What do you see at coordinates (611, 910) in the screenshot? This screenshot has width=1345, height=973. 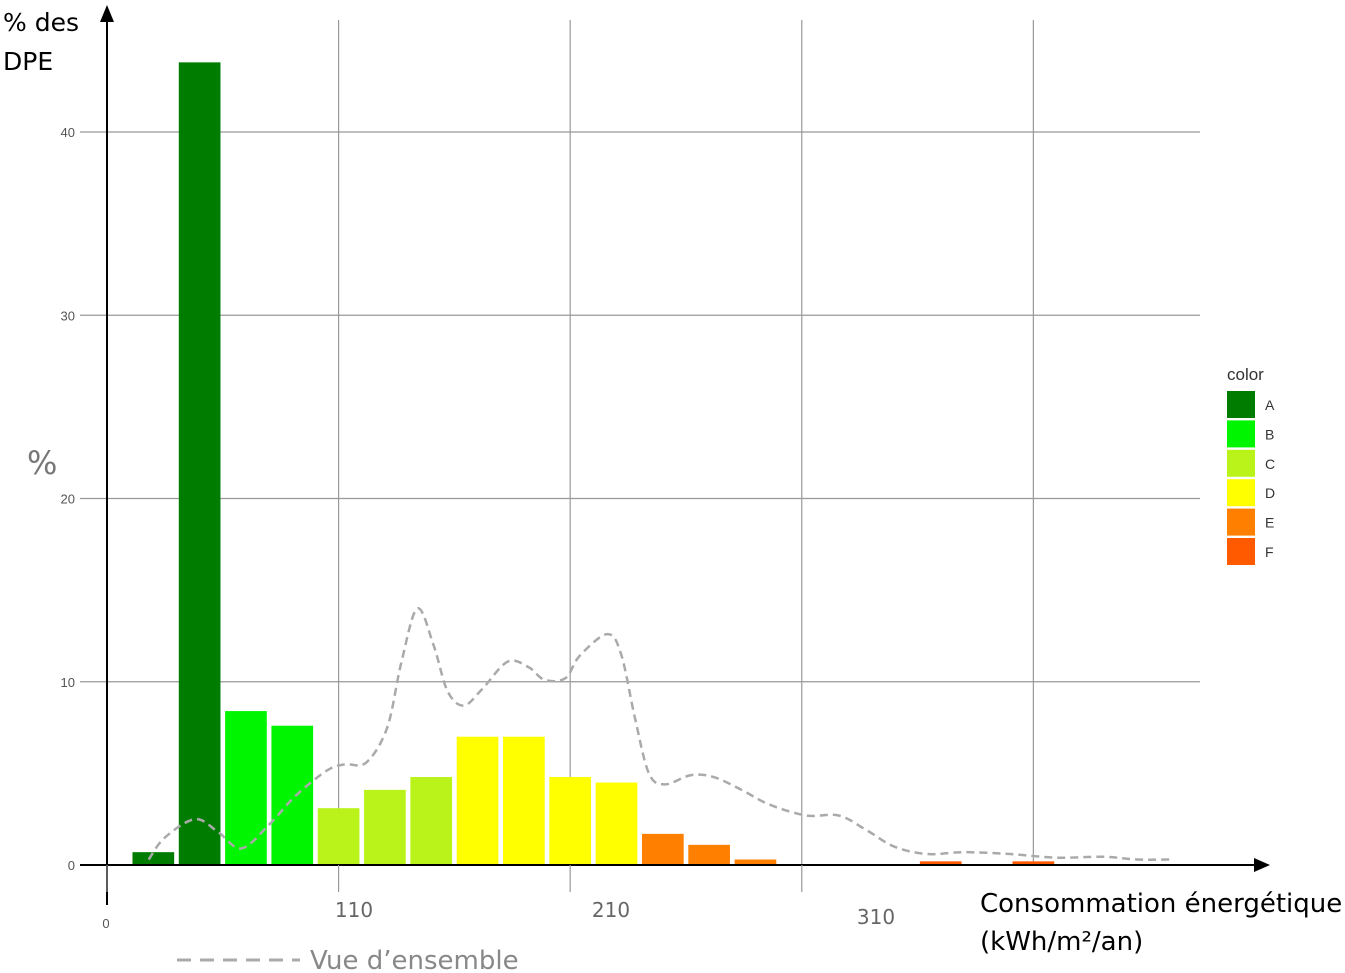 I see `x-tick-label-210: 210` at bounding box center [611, 910].